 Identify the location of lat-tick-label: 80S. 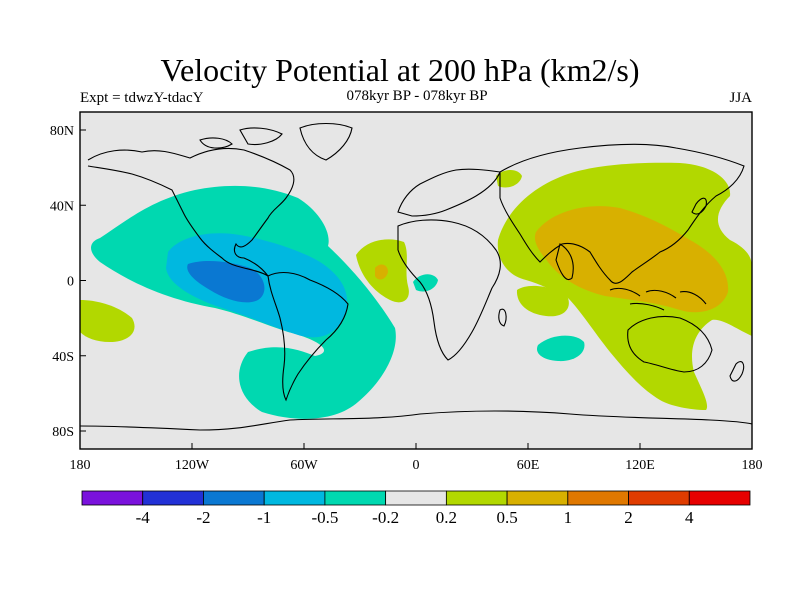
(63, 432).